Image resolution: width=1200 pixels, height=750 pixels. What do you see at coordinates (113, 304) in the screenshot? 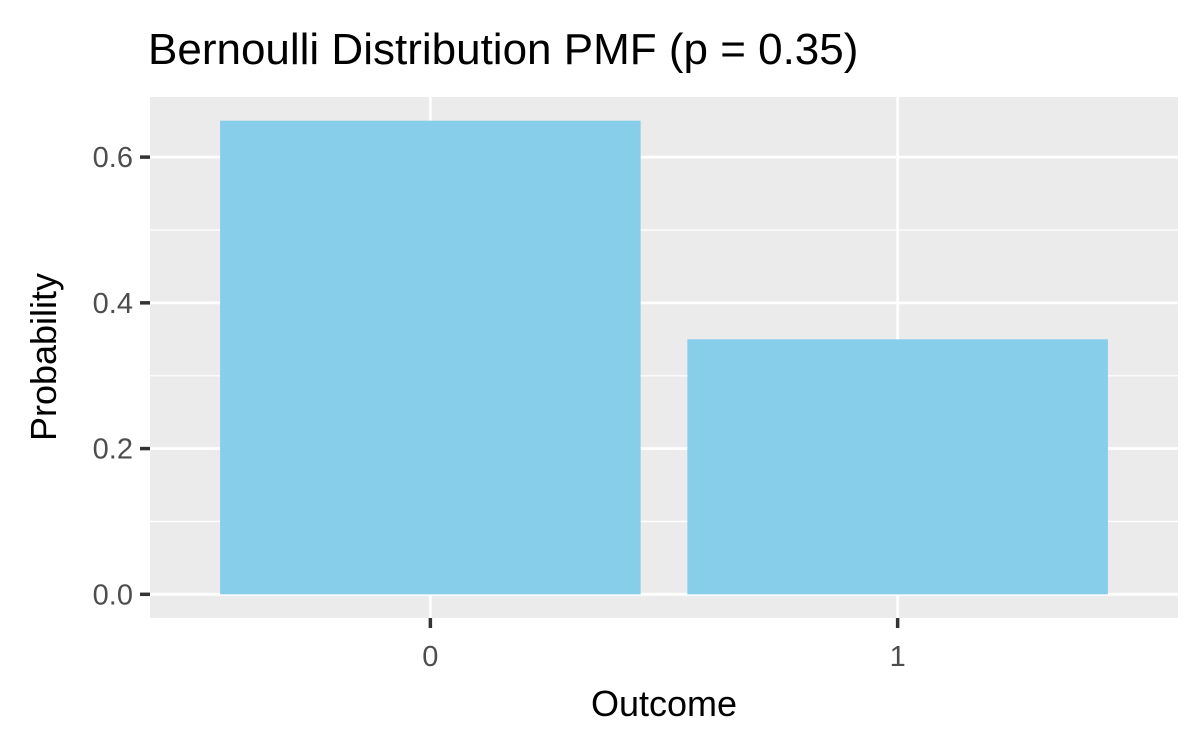
I see `y-tick-label: 0.4` at bounding box center [113, 304].